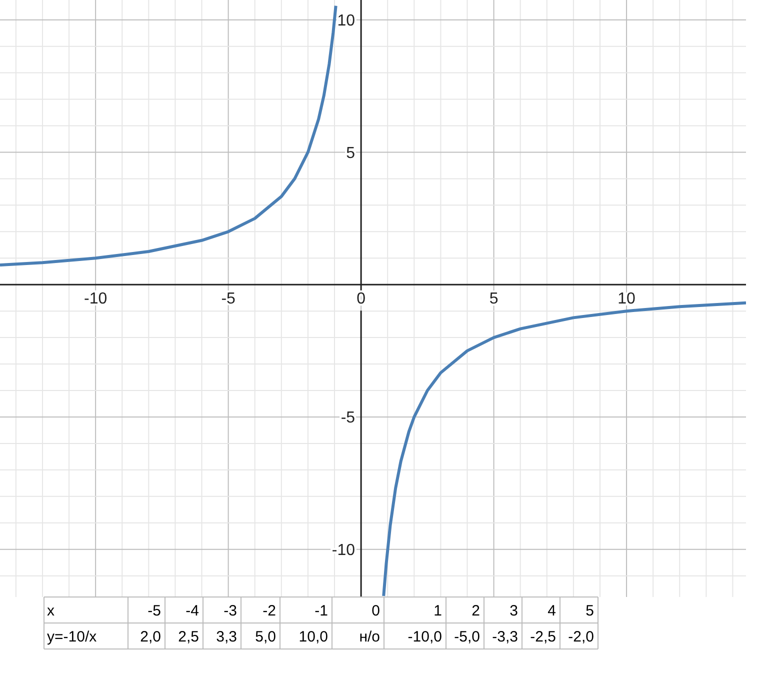 The height and width of the screenshot is (674, 766). Describe the element at coordinates (476, 611) in the screenshot. I see `text: 2` at that location.